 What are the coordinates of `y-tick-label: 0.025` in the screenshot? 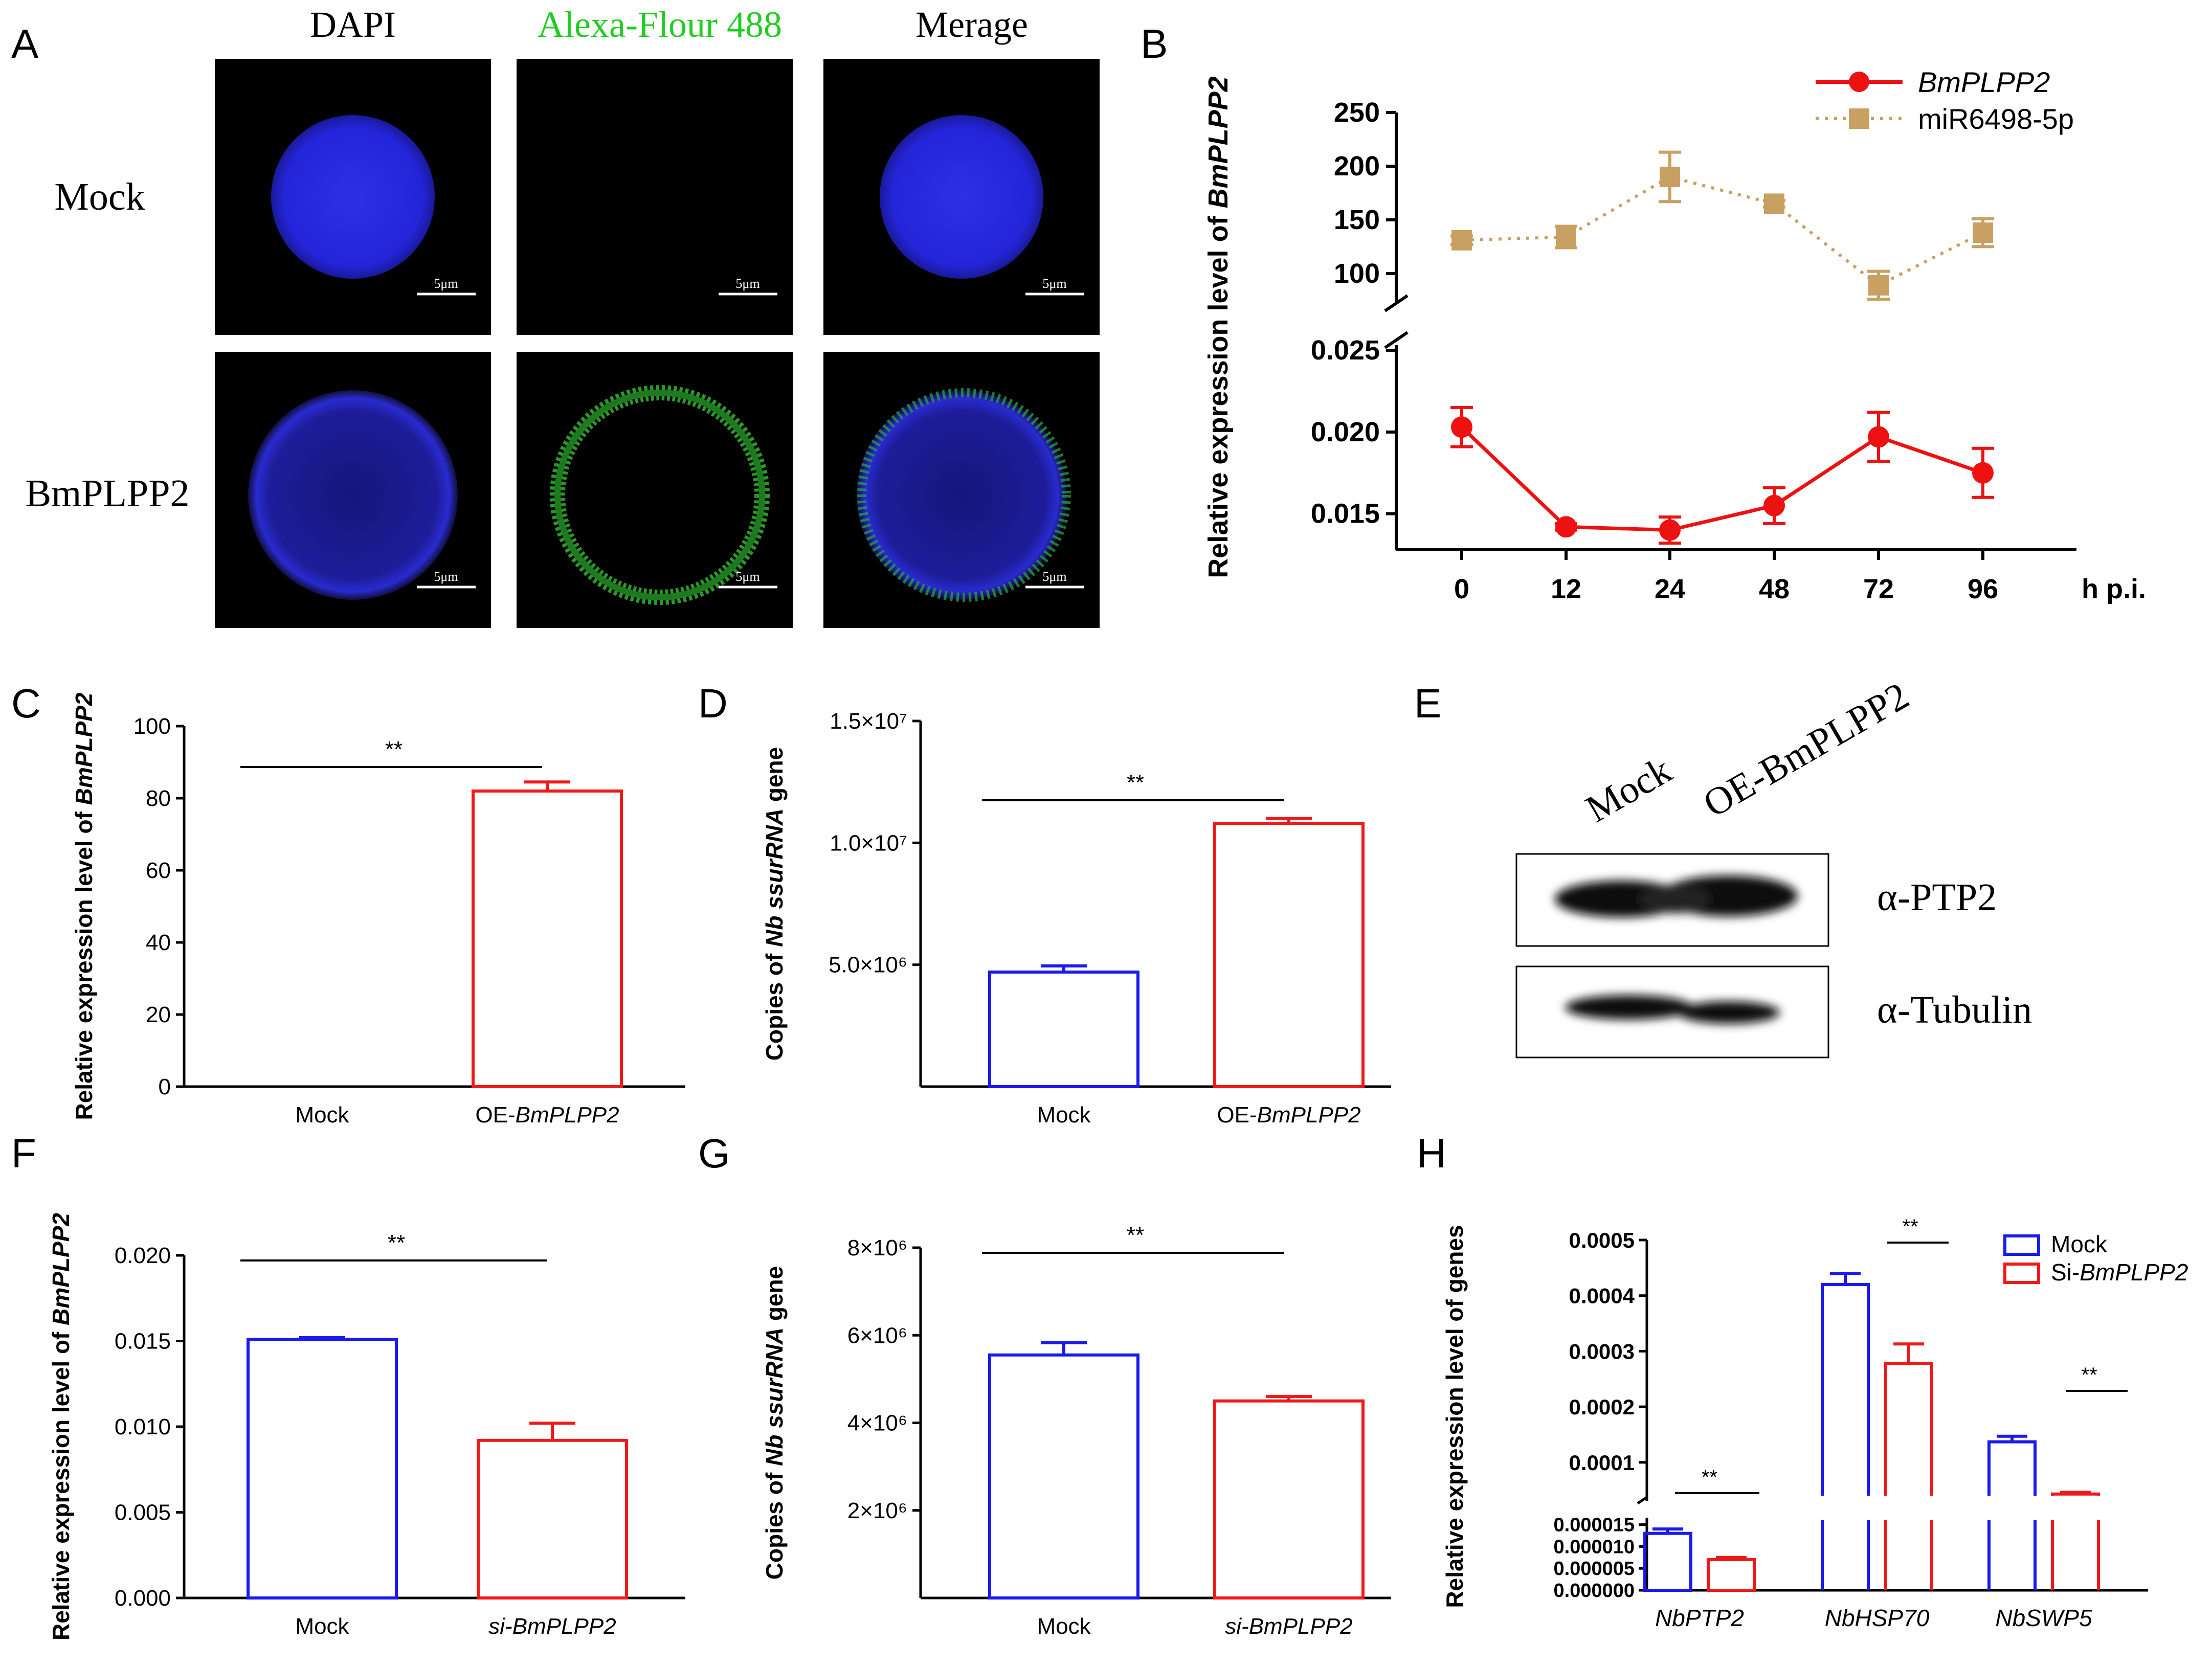 It's located at (1345, 350).